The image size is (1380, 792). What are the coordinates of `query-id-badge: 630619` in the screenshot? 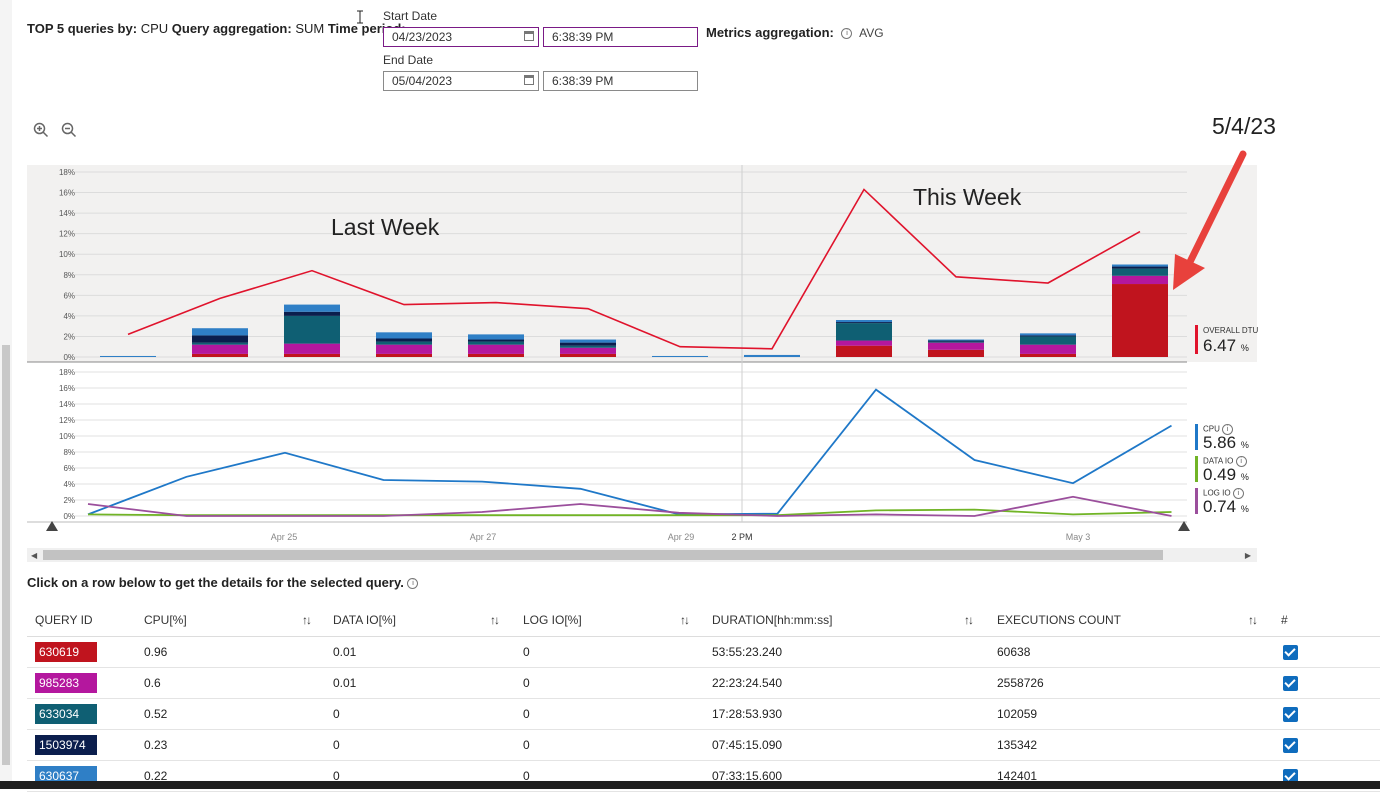 It's located at (66, 652).